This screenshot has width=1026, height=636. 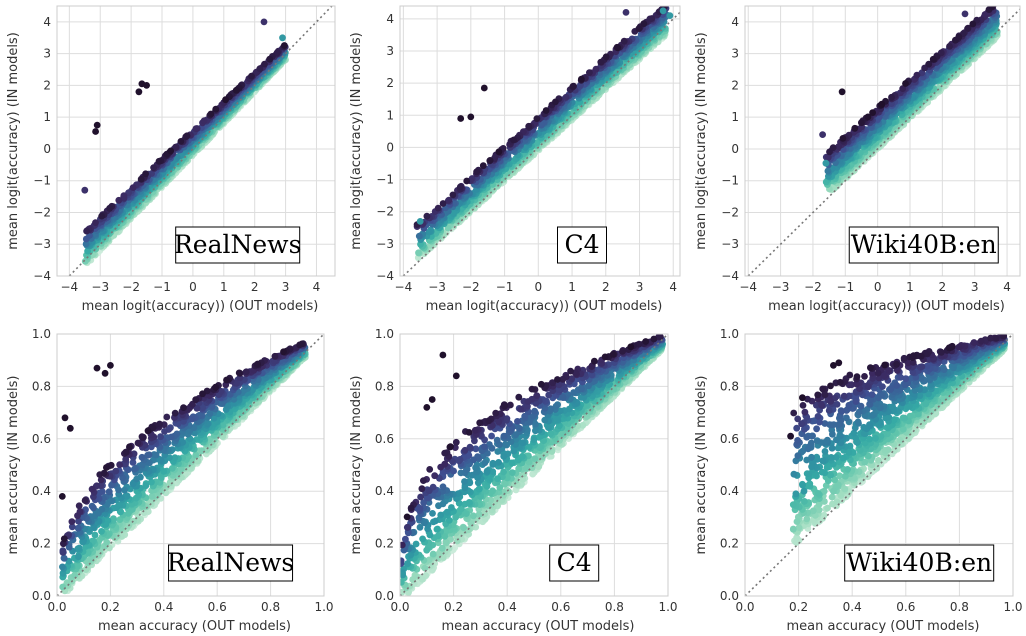 What do you see at coordinates (541, 143) in the screenshot?
I see `diagonal-line` at bounding box center [541, 143].